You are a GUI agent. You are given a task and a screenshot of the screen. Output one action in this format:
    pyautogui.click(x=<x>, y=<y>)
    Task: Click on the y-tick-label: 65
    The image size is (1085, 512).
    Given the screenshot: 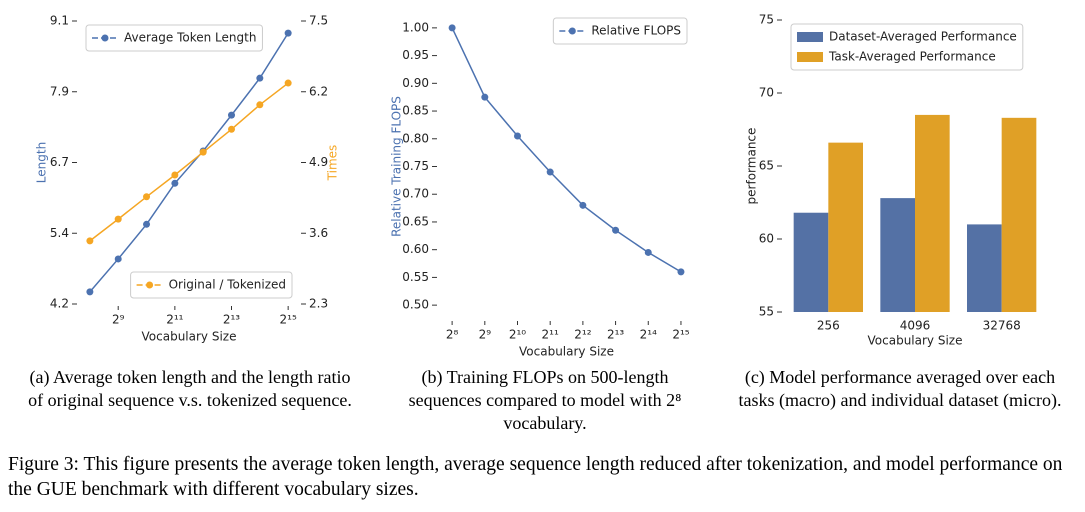 What is the action you would take?
    pyautogui.click(x=766, y=166)
    